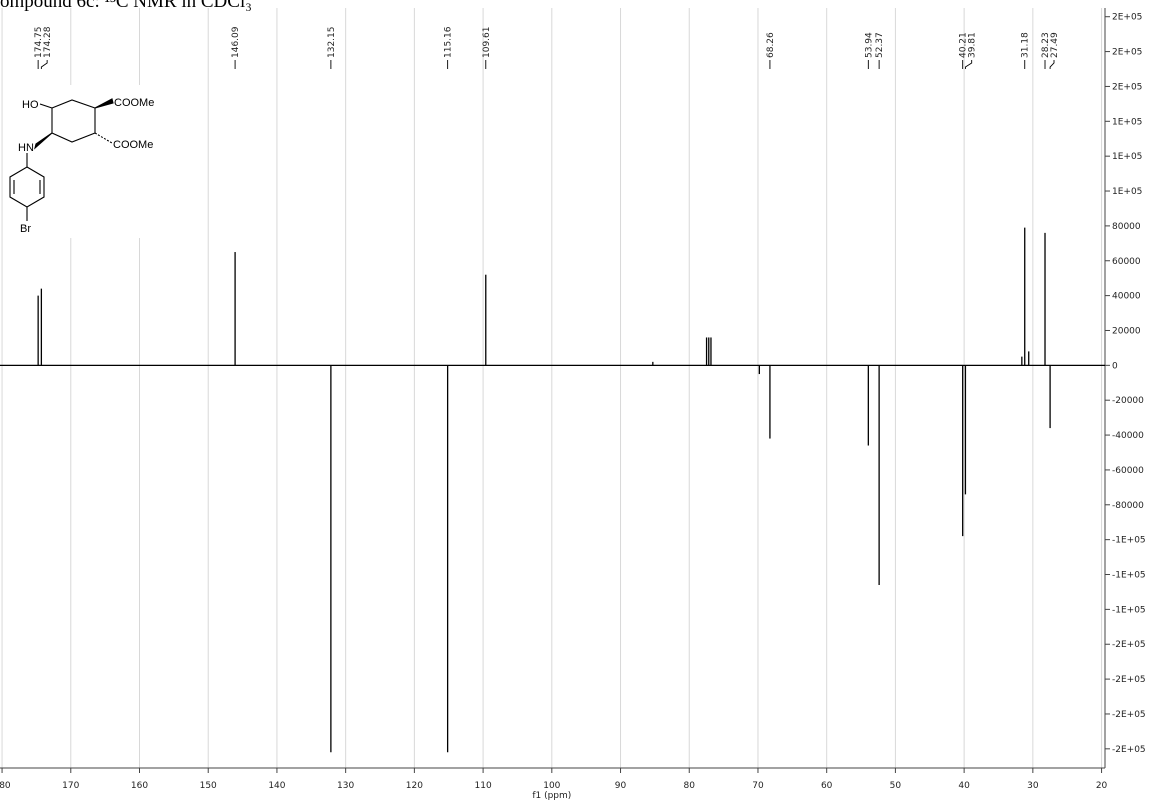 The width and height of the screenshot is (1156, 802). I want to click on inset-background, so click(85, 161).